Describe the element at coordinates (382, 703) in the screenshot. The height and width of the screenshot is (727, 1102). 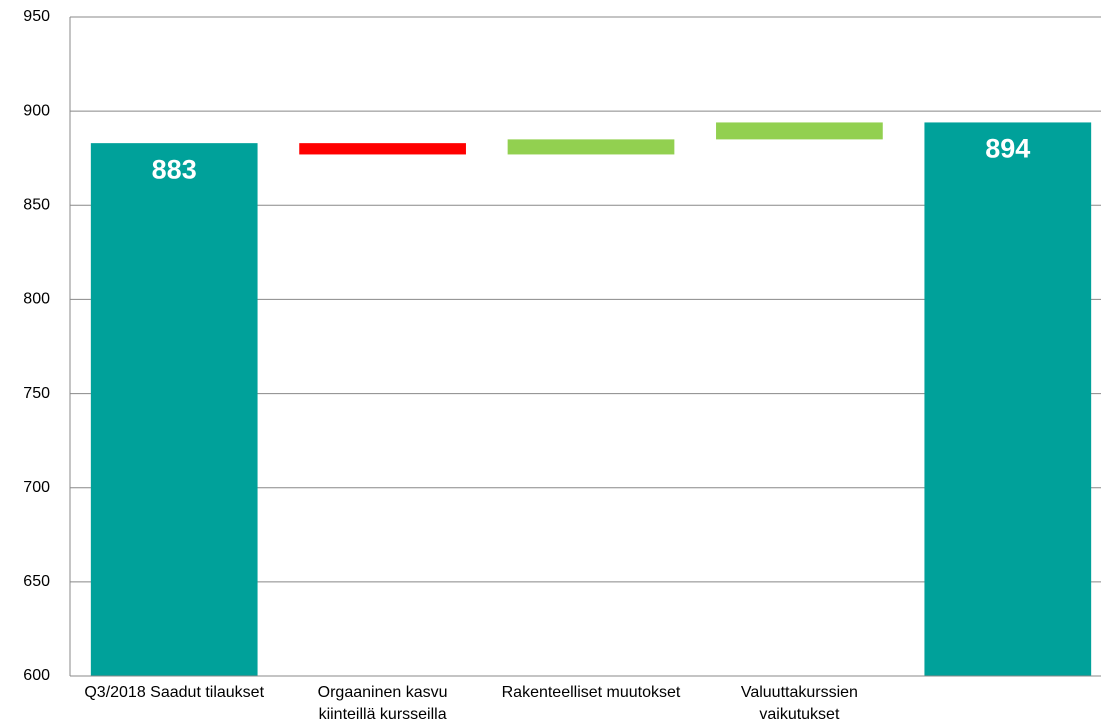
I see `x-tick-label: Orgaaninen kasvu kiinteillä kursseilla` at that location.